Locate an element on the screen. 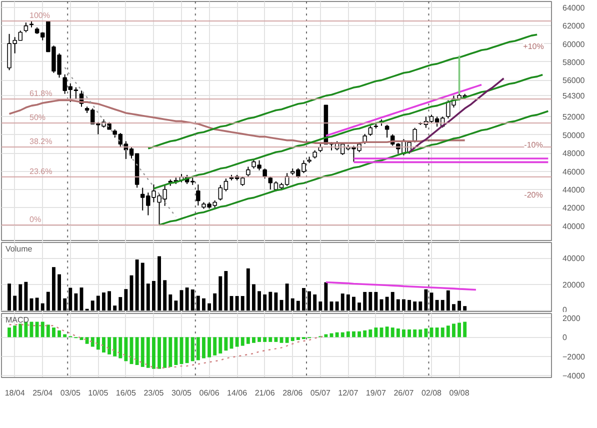 The width and height of the screenshot is (597, 428). x-tick-label: 09/08 is located at coordinates (459, 393).